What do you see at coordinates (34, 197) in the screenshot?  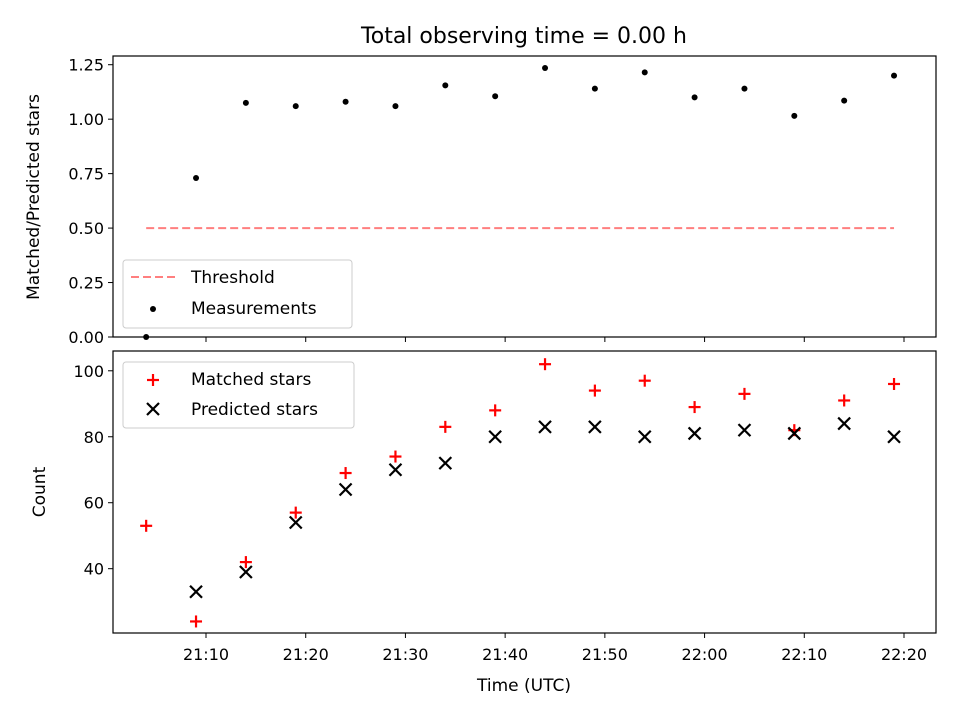 I see `ratio-y-axis-label: Matched/Predicted stars` at bounding box center [34, 197].